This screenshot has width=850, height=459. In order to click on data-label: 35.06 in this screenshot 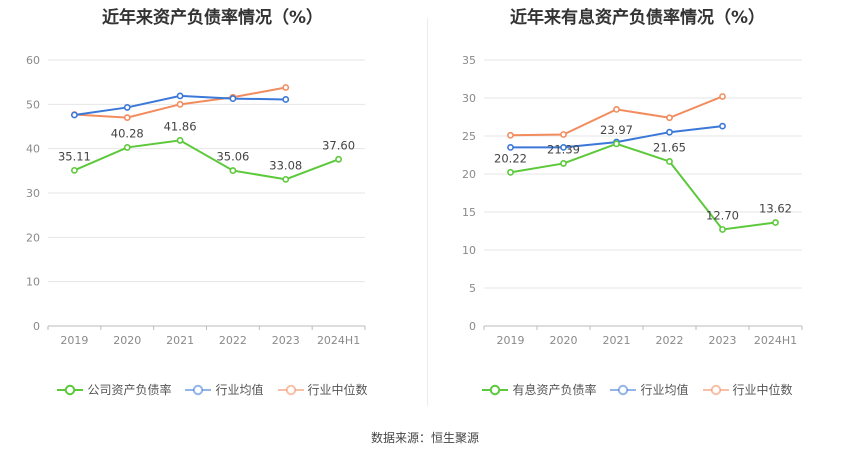, I will do `click(232, 157)`.